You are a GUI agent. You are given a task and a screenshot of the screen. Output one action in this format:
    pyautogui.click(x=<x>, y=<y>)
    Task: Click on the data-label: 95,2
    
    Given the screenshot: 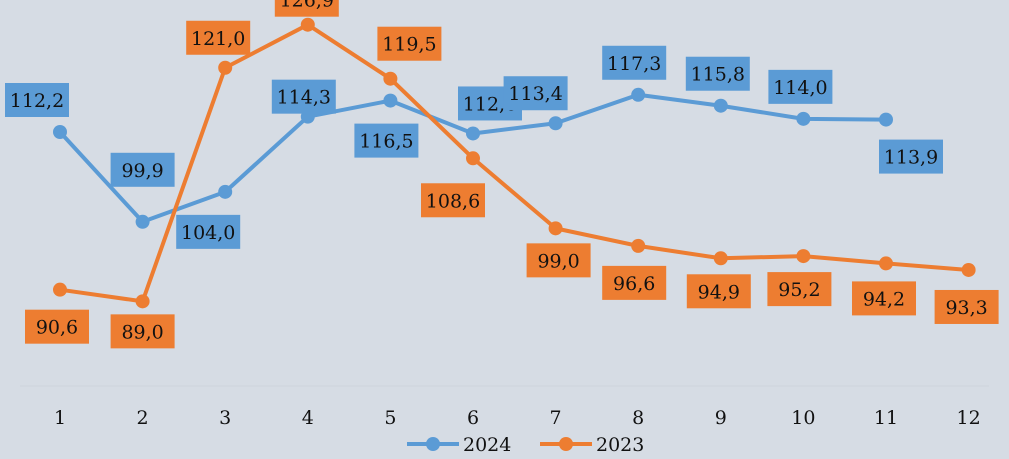 What is the action you would take?
    pyautogui.click(x=799, y=290)
    